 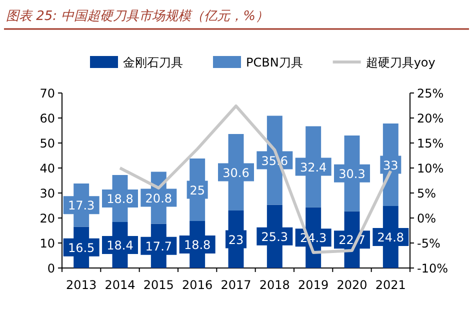 I want to click on x-tick-label: 2019, so click(x=313, y=285).